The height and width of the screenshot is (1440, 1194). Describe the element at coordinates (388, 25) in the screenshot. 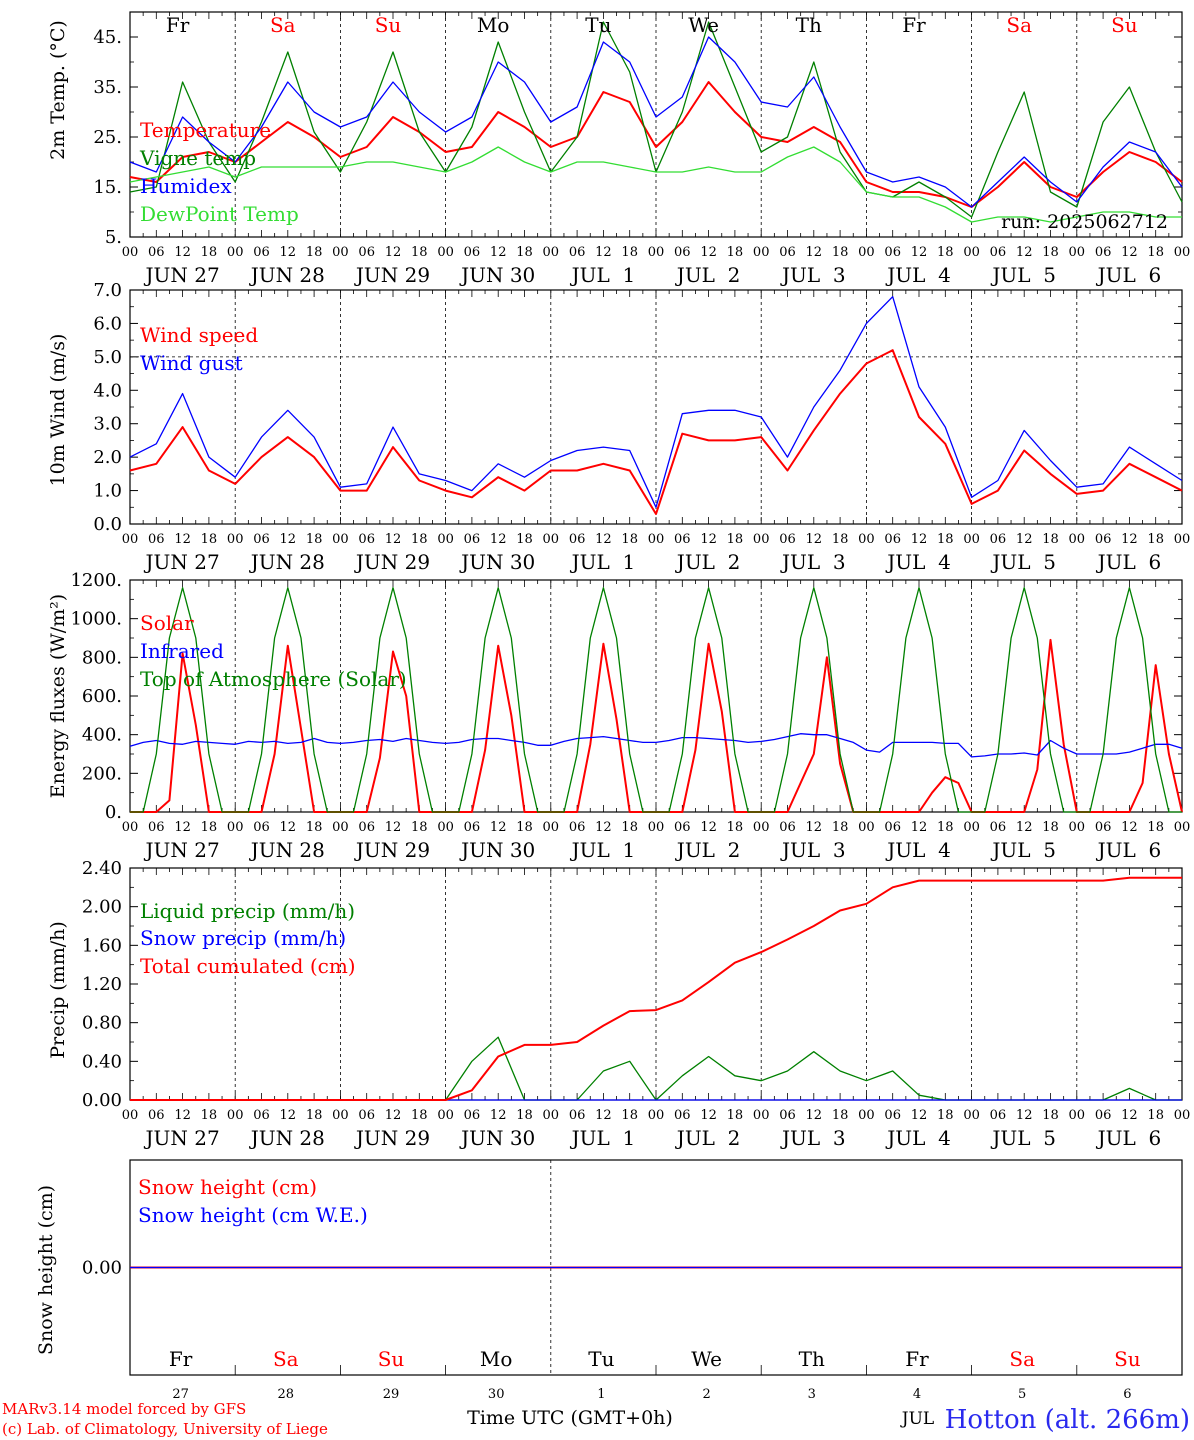

I see `temp-day-name: Su` at that location.